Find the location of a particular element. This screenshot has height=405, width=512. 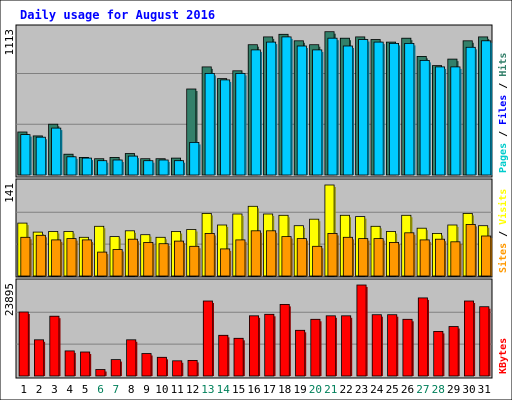

x-tick-label-day-12: 12 is located at coordinates (192, 389).